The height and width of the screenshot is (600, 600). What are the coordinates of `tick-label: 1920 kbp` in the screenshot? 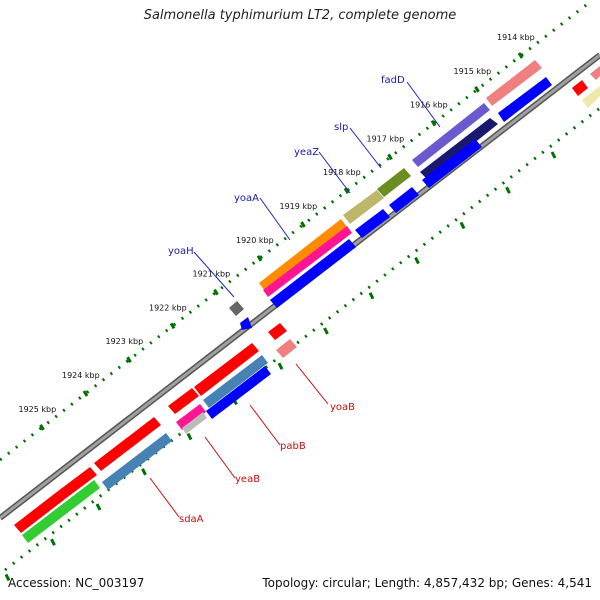 It's located at (255, 240).